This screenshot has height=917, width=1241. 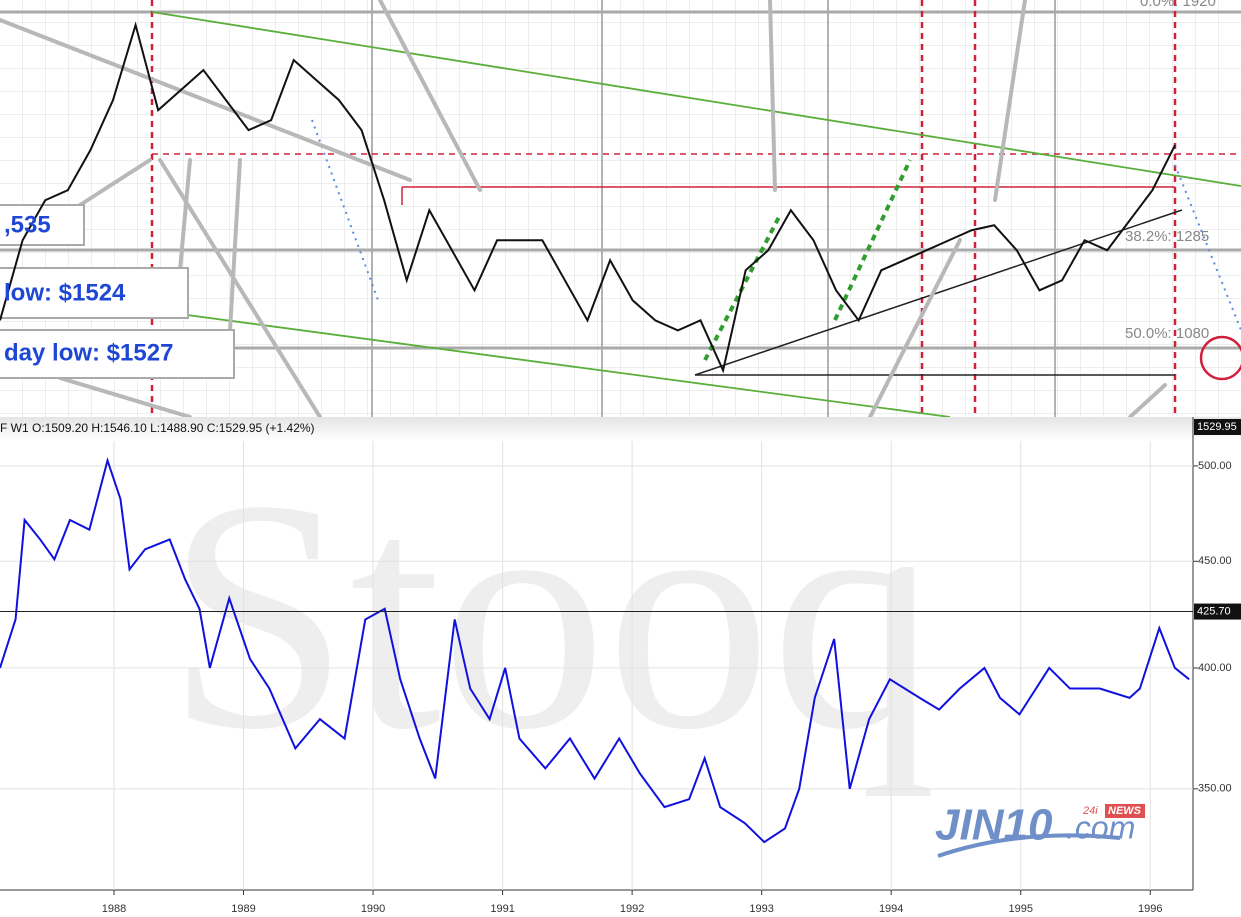 I want to click on highlight-circle, so click(x=1220, y=358).